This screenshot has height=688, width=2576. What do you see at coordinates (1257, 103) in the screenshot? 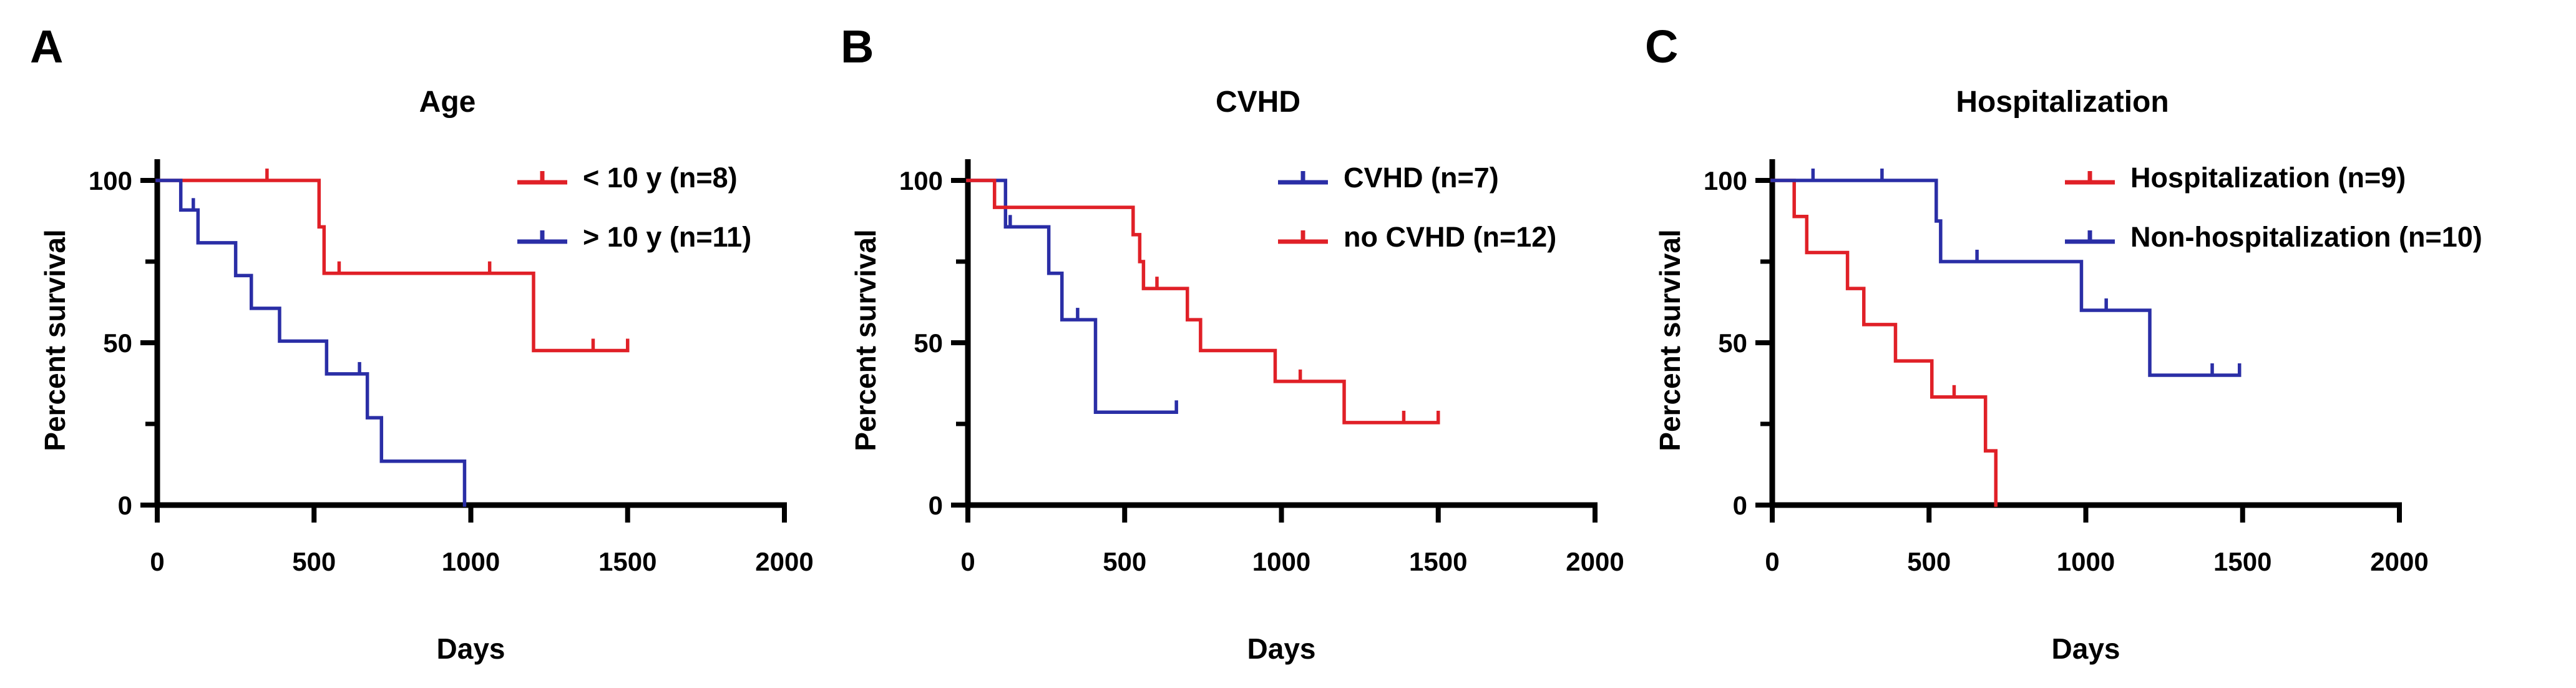
I see `panel-title: CVHD` at bounding box center [1257, 103].